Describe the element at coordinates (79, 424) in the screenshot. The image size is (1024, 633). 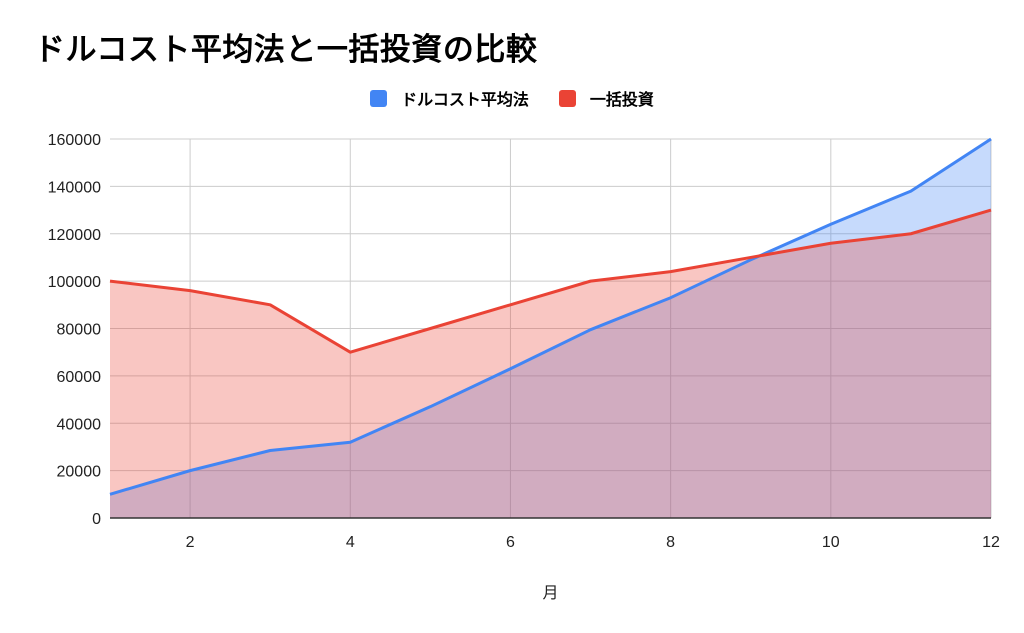
I see `y-tick-label: 40000` at that location.